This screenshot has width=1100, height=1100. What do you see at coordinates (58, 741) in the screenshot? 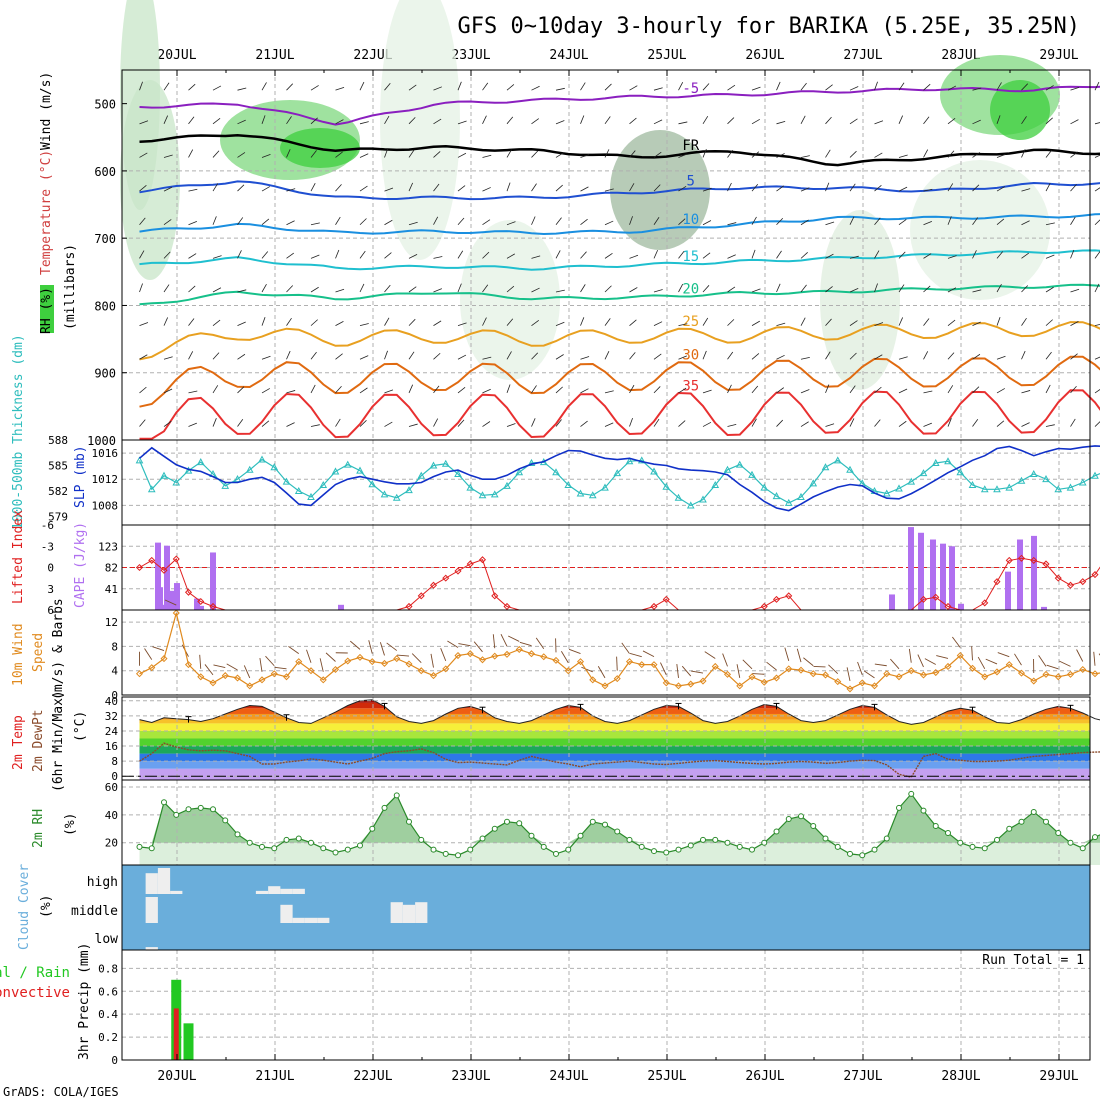
I see `minmax-label: (6hr Min/Max)` at bounding box center [58, 741].